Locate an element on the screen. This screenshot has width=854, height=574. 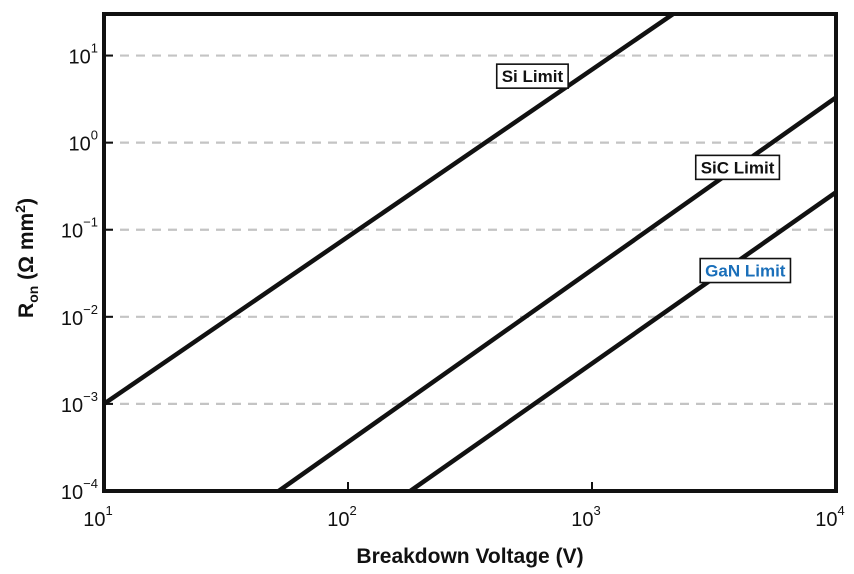
series-label-text: SiC Limit is located at coordinates (738, 167).